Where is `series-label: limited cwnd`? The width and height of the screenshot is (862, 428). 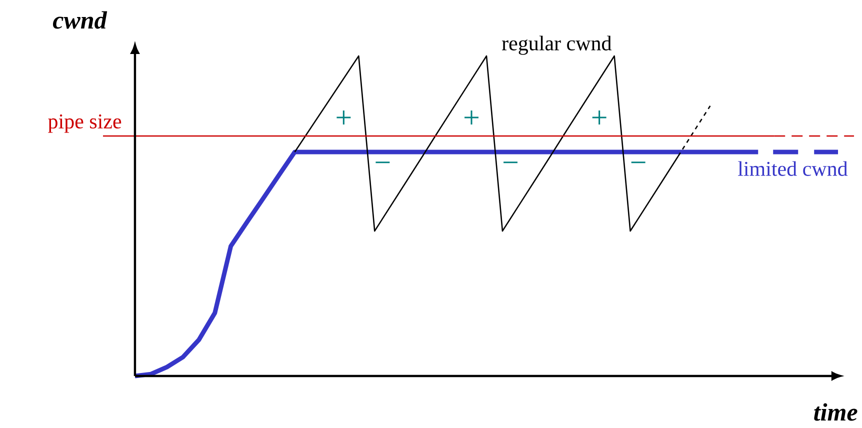
series-label: limited cwnd is located at coordinates (793, 168).